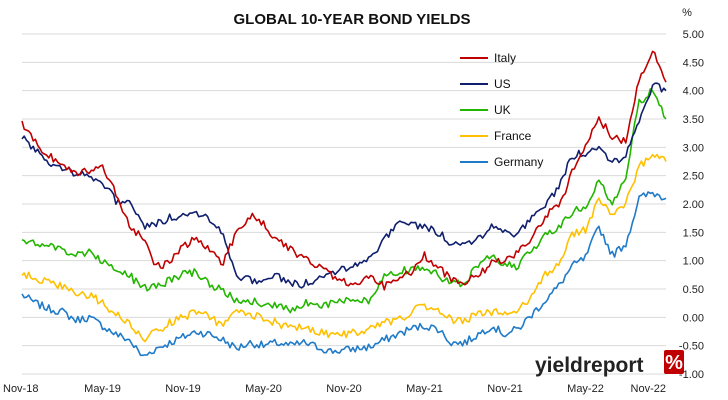 The image size is (728, 400). What do you see at coordinates (504, 389) in the screenshot?
I see `x-tick-label: Nov-21` at bounding box center [504, 389].